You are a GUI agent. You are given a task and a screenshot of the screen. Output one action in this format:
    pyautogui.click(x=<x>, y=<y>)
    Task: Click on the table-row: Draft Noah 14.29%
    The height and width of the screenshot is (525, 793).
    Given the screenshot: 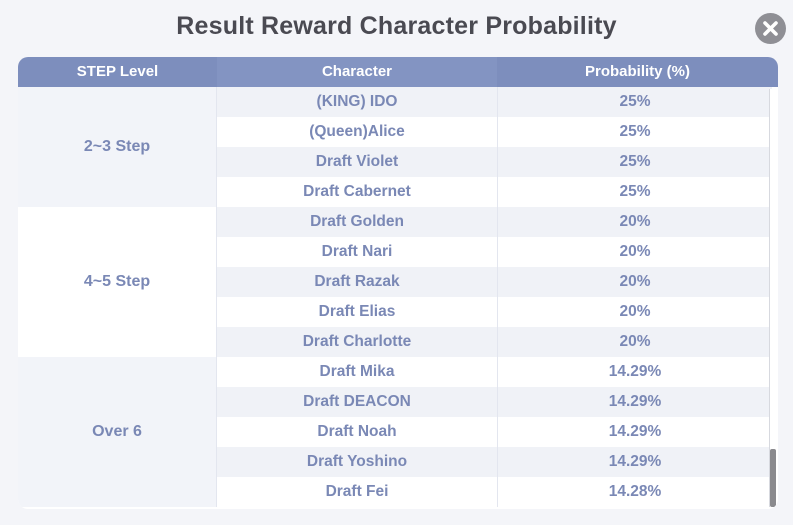 What is the action you would take?
    pyautogui.click(x=494, y=432)
    